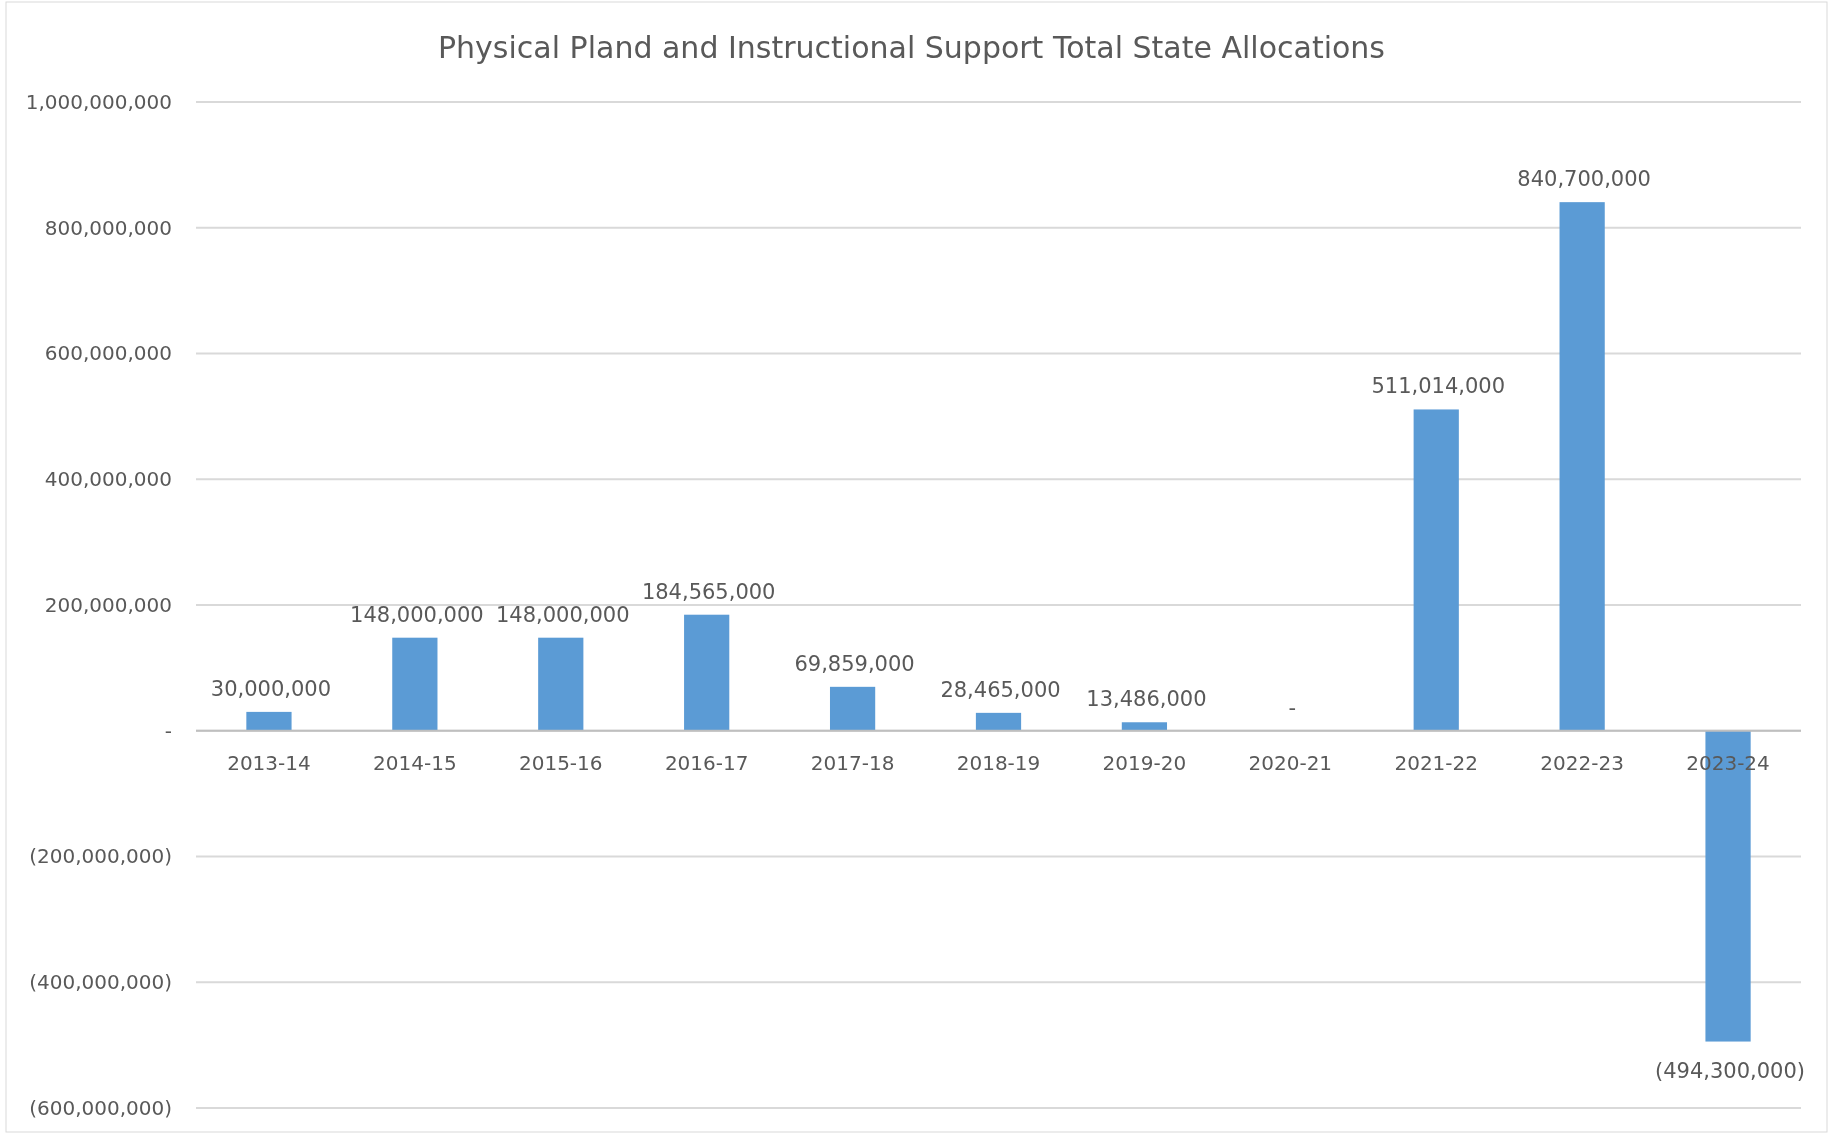 Image resolution: width=1831 pixels, height=1134 pixels. Describe the element at coordinates (1292, 707) in the screenshot. I see `data-label: -` at that location.